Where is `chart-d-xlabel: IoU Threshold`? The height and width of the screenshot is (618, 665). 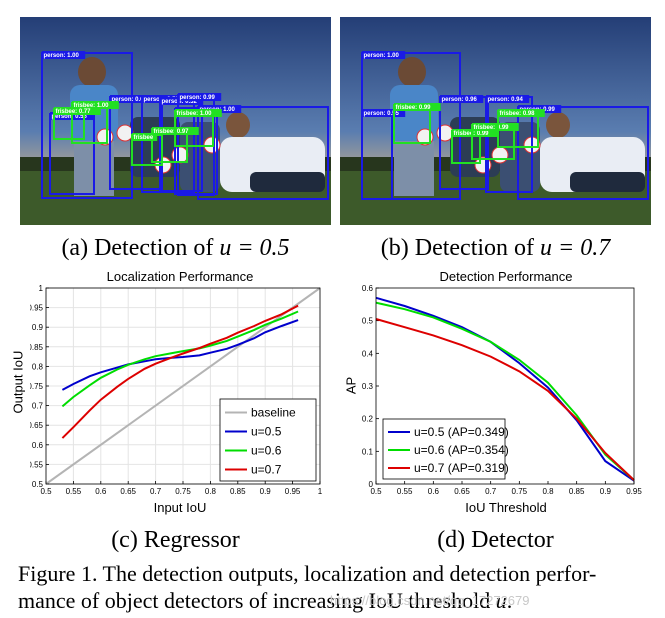 chart-d-xlabel: IoU Threshold is located at coordinates (506, 507).